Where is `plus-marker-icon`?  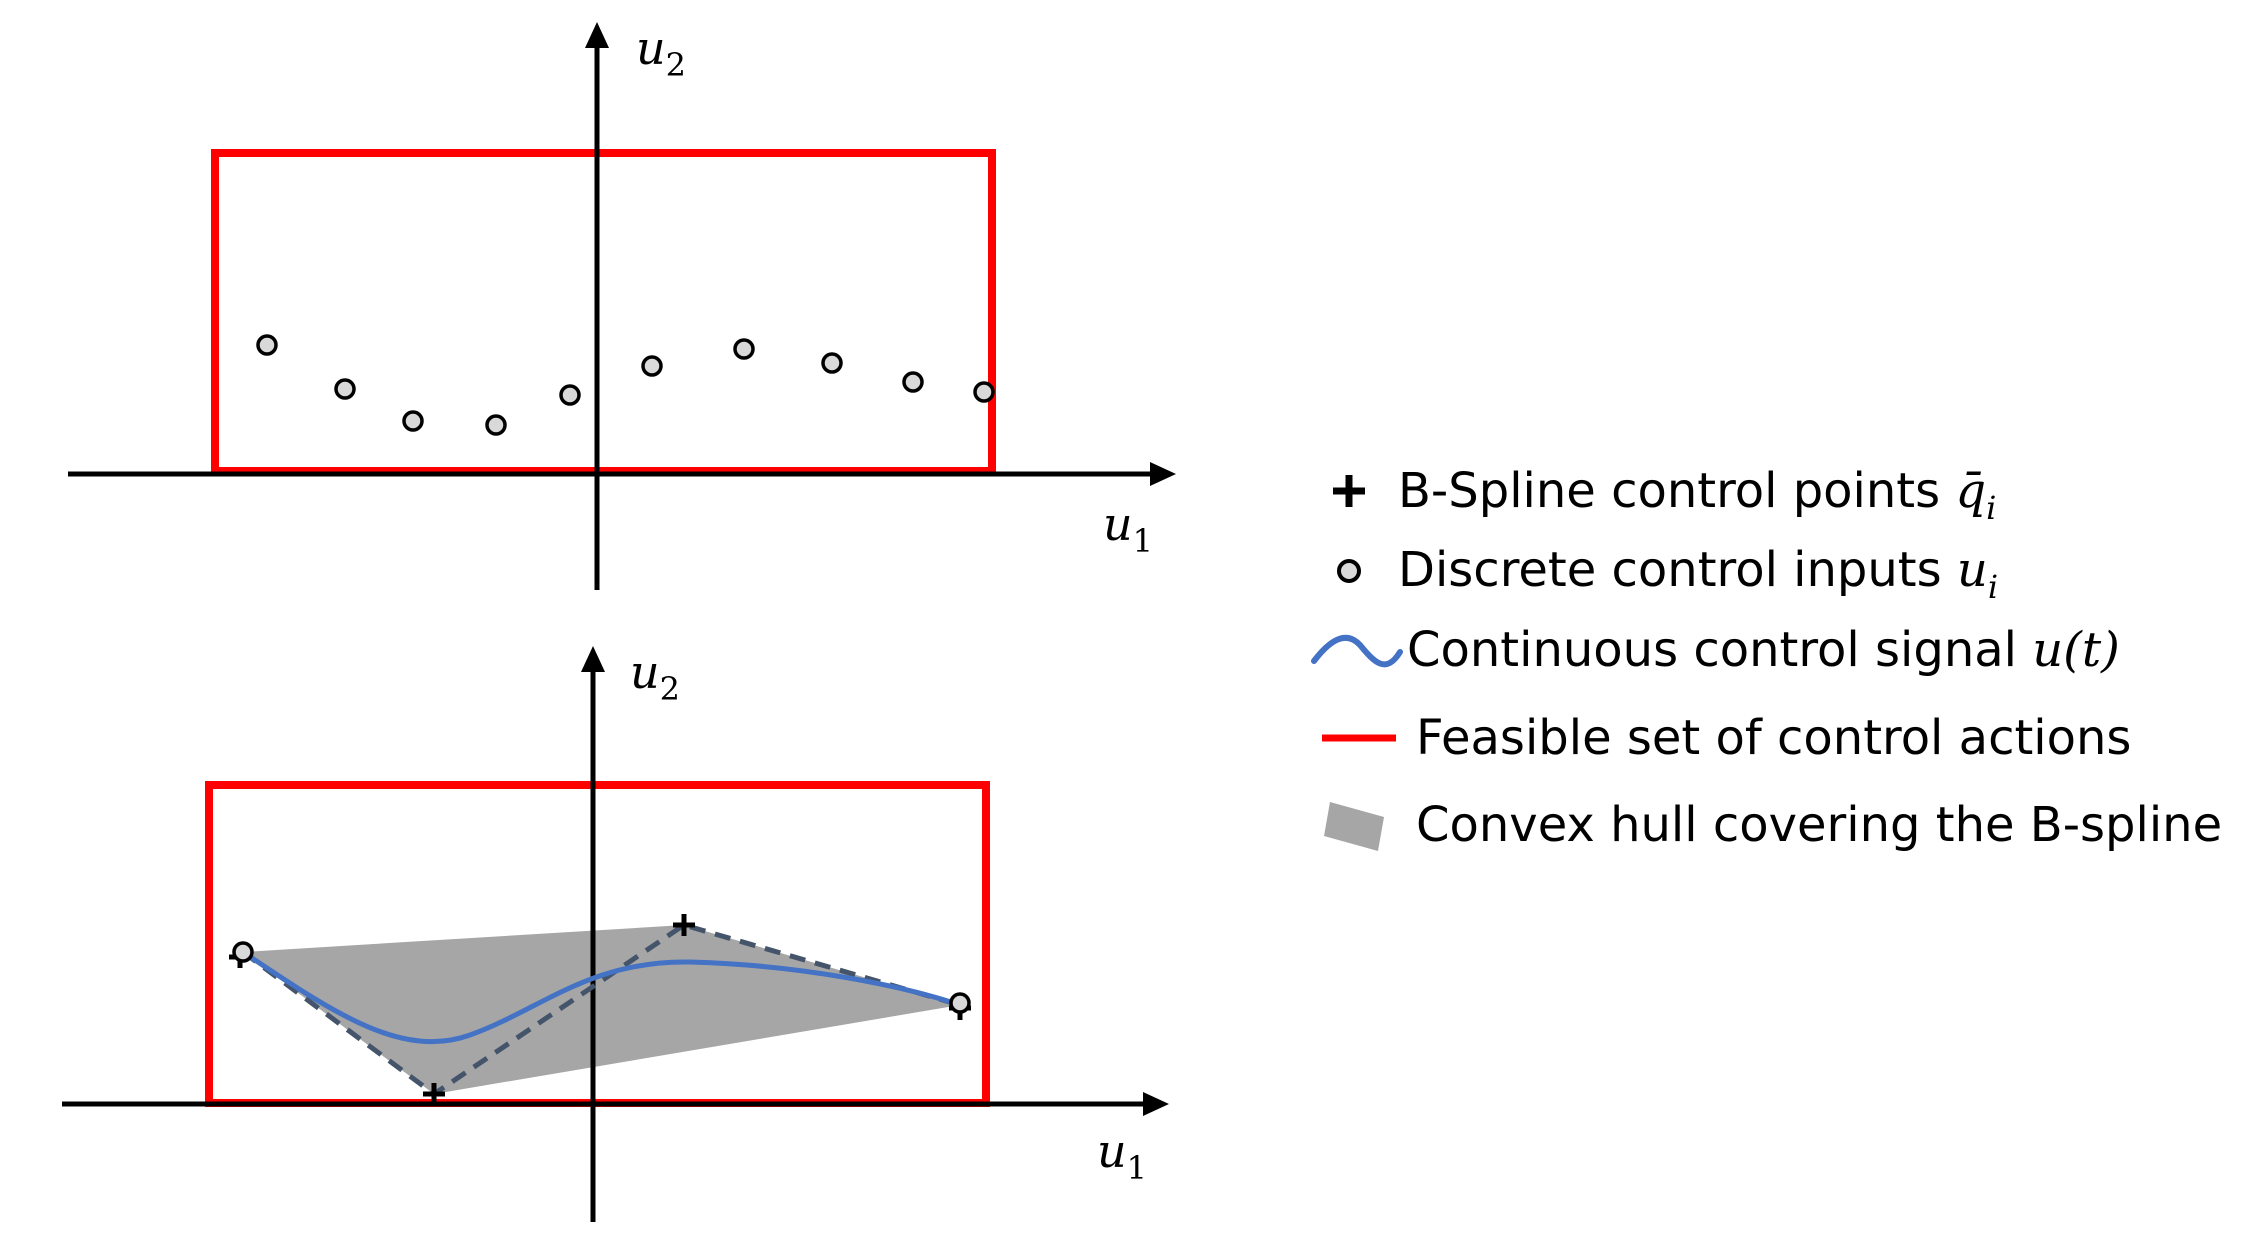
plus-marker-icon is located at coordinates (1349, 491).